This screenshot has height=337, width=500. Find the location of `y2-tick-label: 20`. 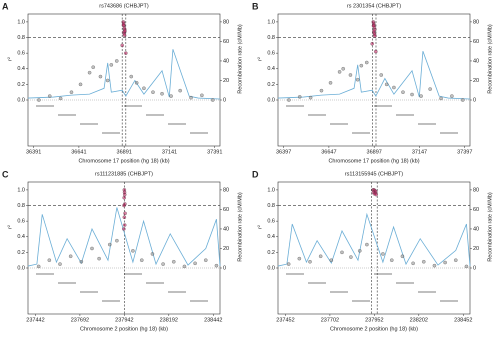

y2-tick-label: 20 is located at coordinates (226, 81).